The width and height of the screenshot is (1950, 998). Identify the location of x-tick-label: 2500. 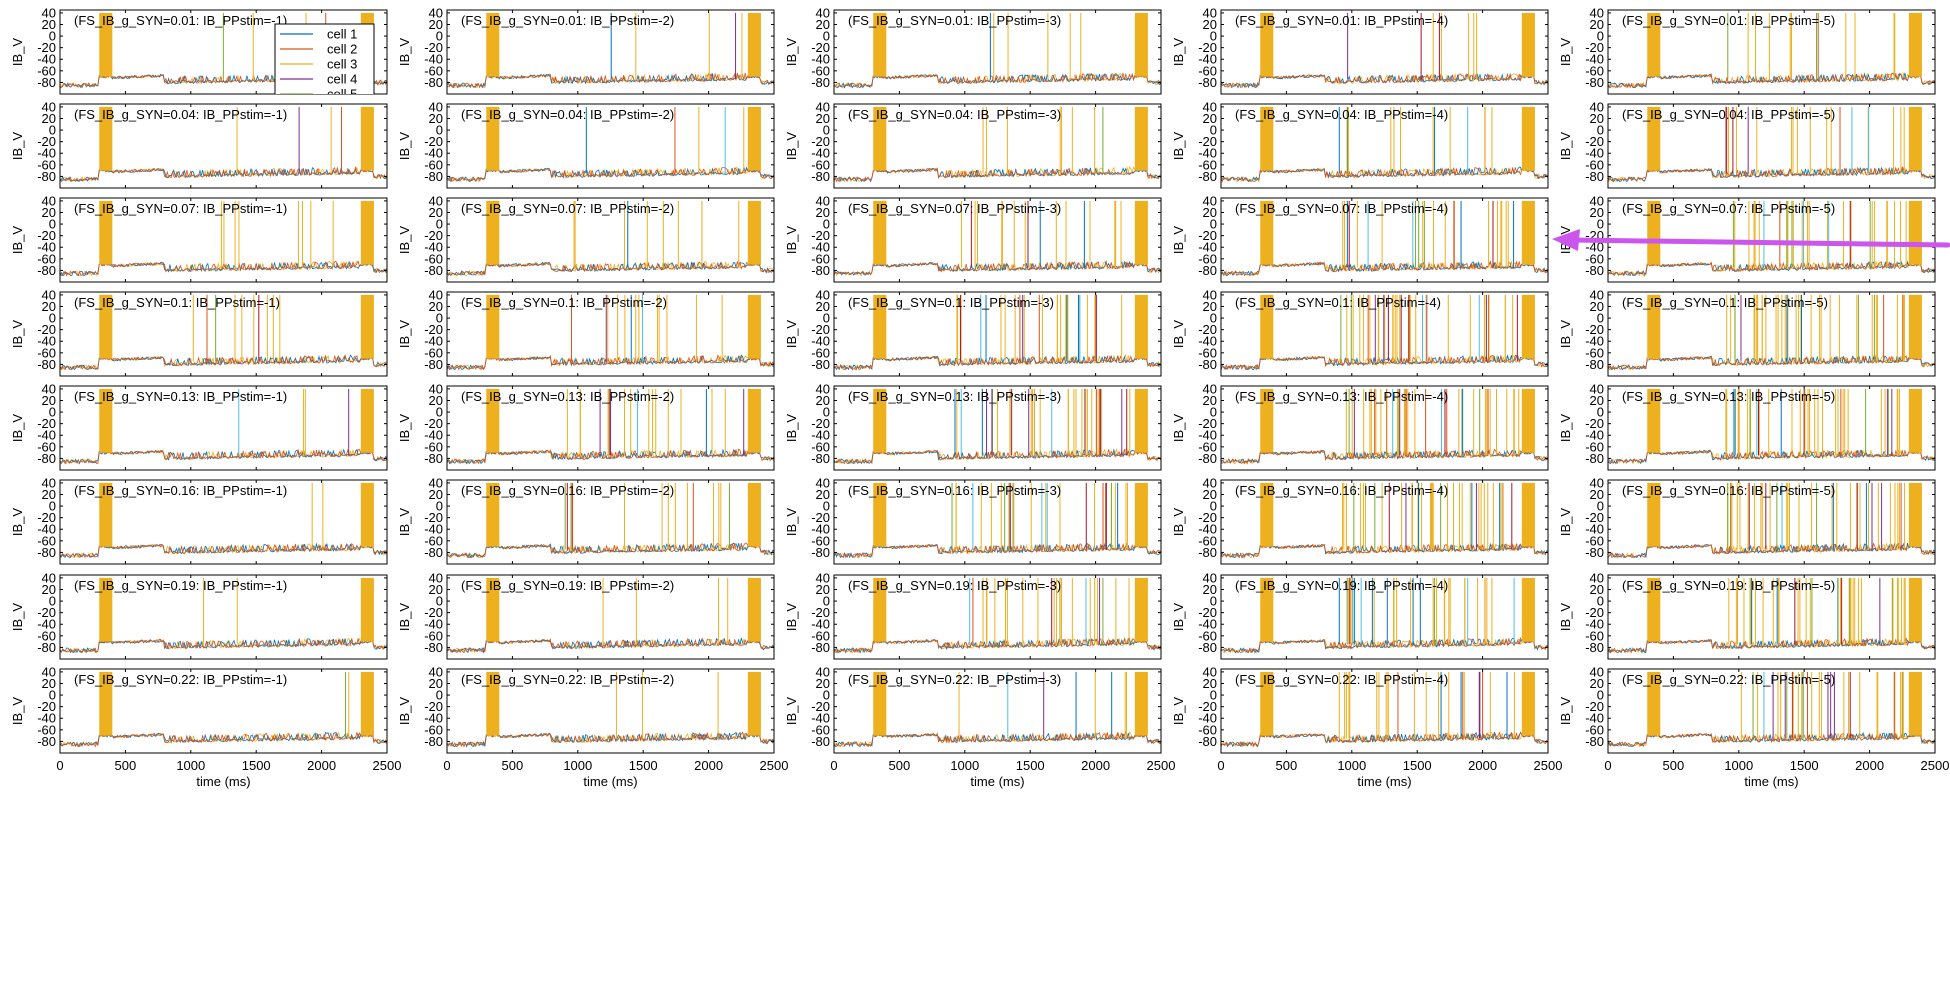
(774, 765).